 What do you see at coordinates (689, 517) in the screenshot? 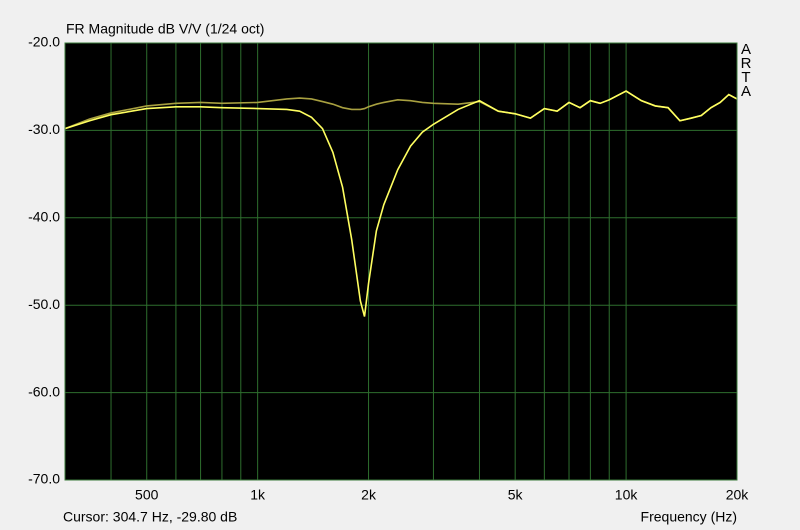
I see `x-axis-label: Frequency (Hz)` at bounding box center [689, 517].